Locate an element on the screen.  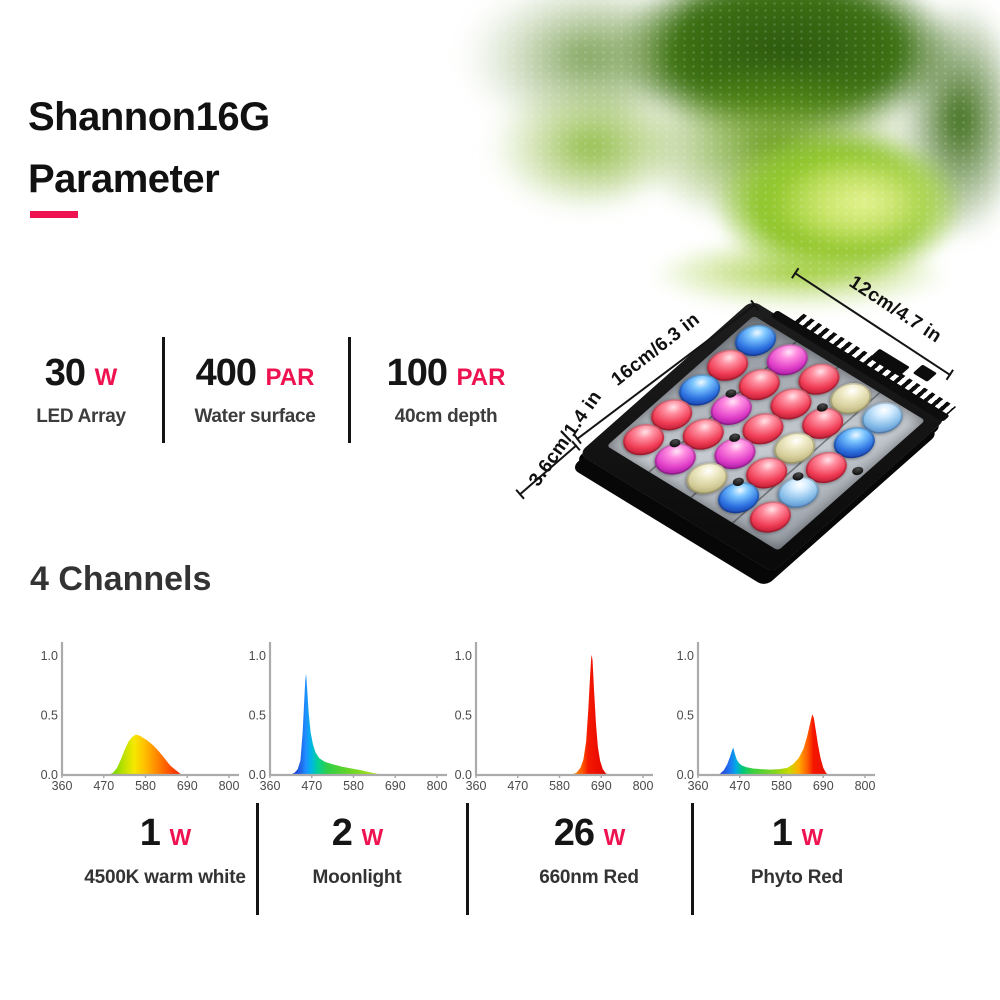
title-underline is located at coordinates (54, 214).